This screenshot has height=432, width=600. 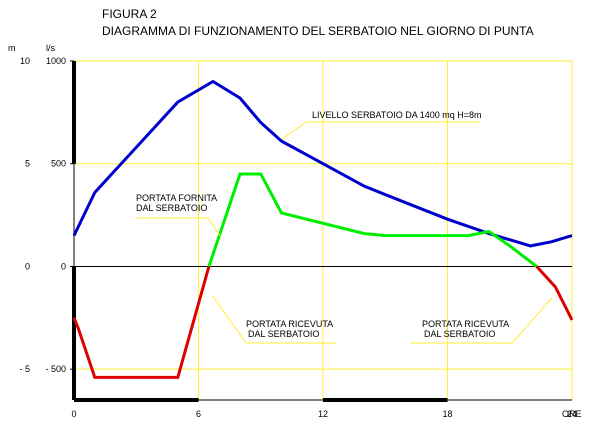 What do you see at coordinates (283, 334) in the screenshot?
I see `annotation-portata-ricevuta-1-text: DAL SERBATOIO` at bounding box center [283, 334].